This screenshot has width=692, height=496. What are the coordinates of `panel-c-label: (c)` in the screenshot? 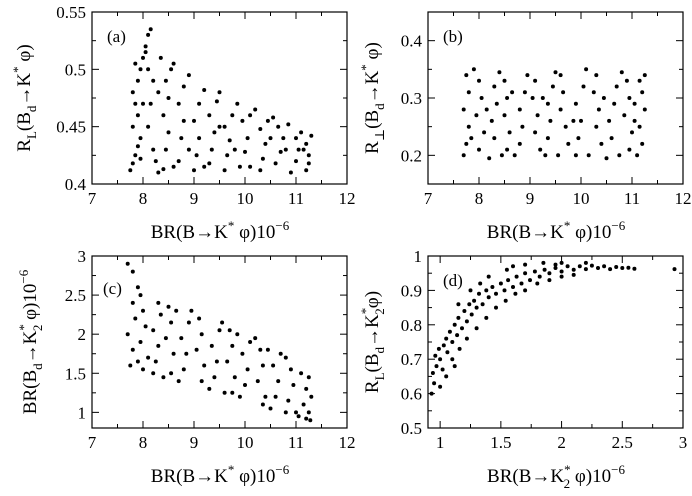 It's located at (112, 288).